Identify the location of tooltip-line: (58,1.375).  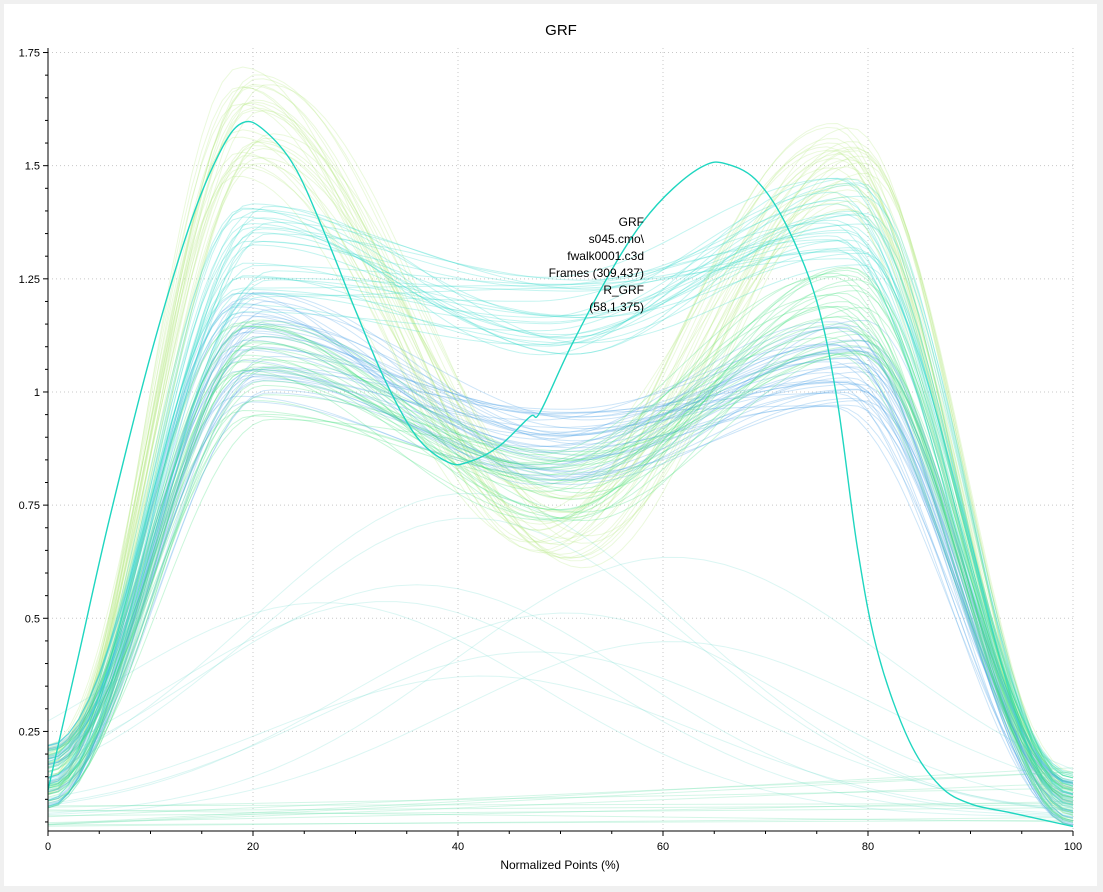
(616, 307).